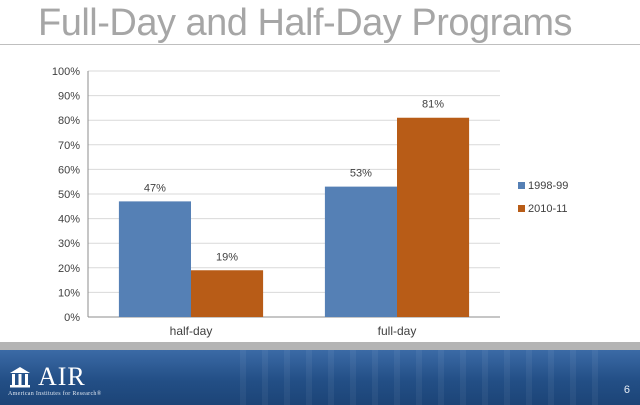 The image size is (640, 405). What do you see at coordinates (320, 346) in the screenshot?
I see `footer-stripe` at bounding box center [320, 346].